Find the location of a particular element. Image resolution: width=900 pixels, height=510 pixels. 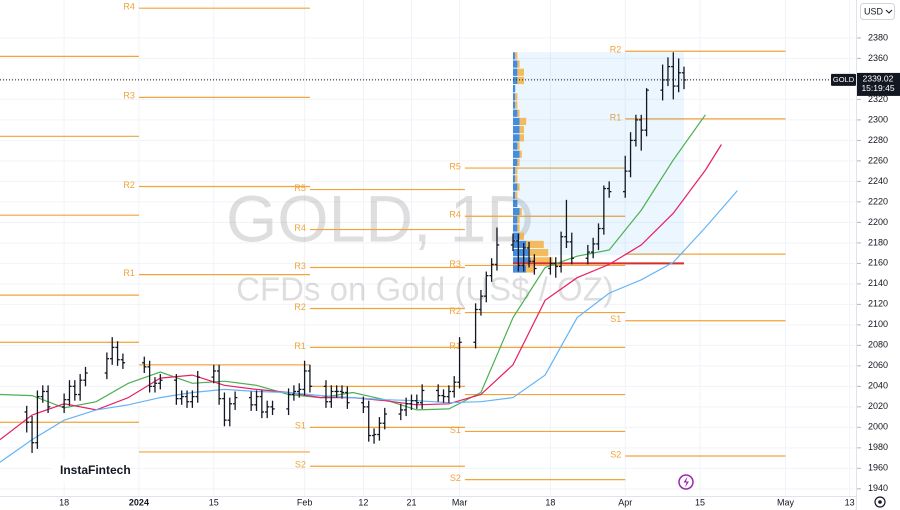

y-tick-label: 2020 is located at coordinates (878, 406).